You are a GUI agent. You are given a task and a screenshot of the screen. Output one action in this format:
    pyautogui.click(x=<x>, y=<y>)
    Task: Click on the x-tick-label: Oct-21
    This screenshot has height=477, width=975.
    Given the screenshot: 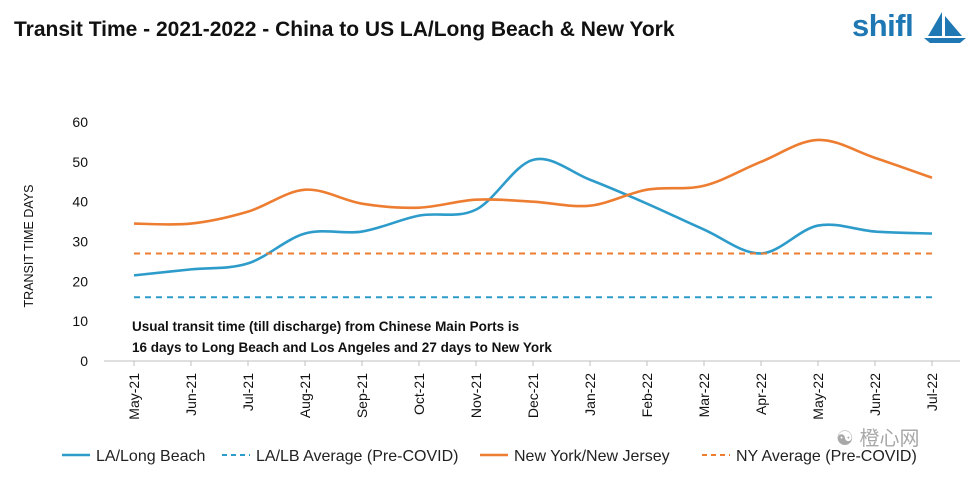 What is the action you would take?
    pyautogui.click(x=419, y=394)
    